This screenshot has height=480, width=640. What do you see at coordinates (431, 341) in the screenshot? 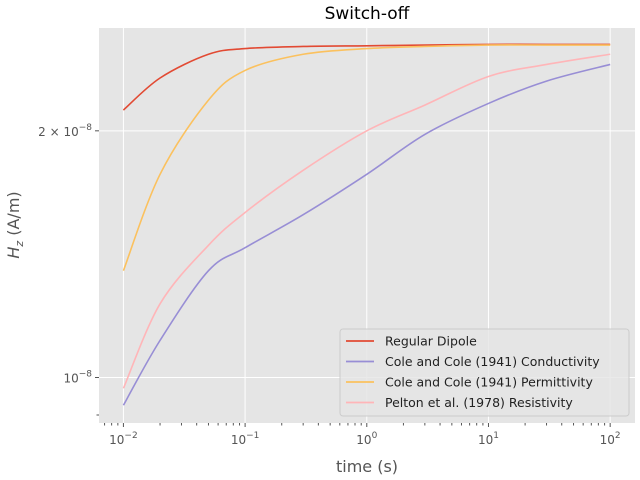
I see `legend-label: Regular Dipole` at bounding box center [431, 341].